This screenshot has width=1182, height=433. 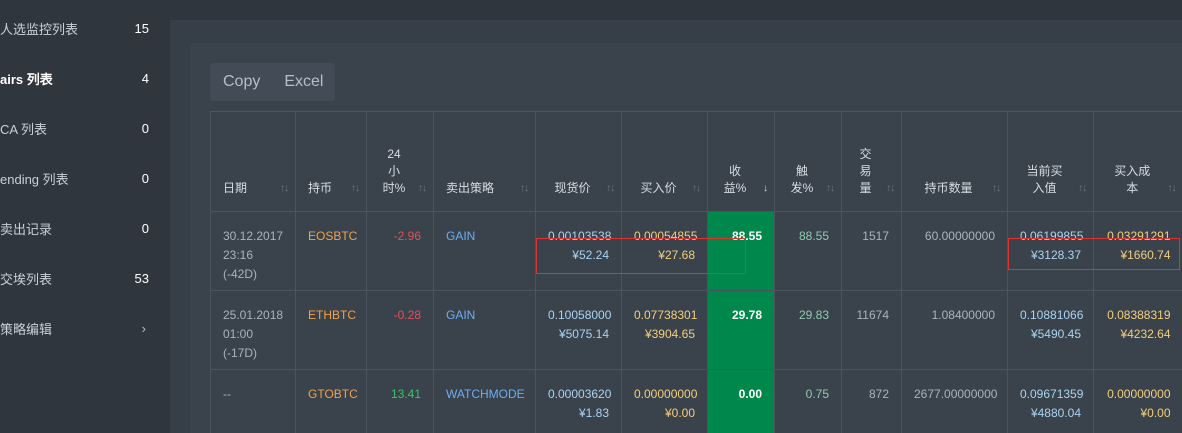 What do you see at coordinates (85, 194) in the screenshot?
I see `sidebar-item-pending-list: ending 列表 0` at bounding box center [85, 194].